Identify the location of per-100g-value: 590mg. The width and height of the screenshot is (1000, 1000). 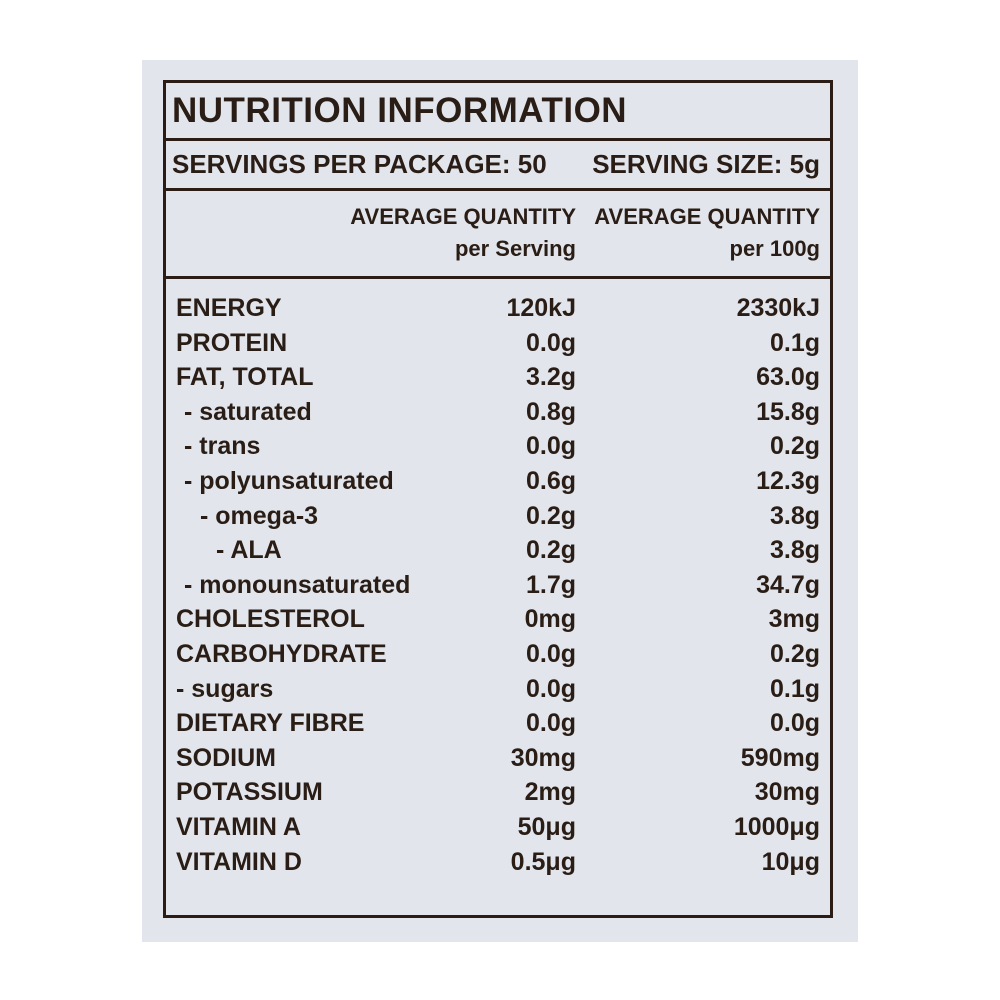
(780, 757).